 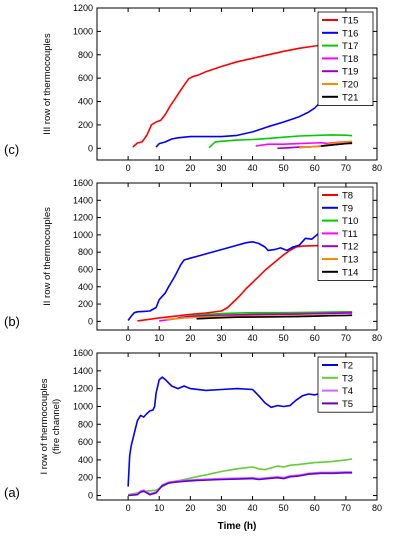 What do you see at coordinates (350, 21) in the screenshot?
I see `legend-label: T15` at bounding box center [350, 21].